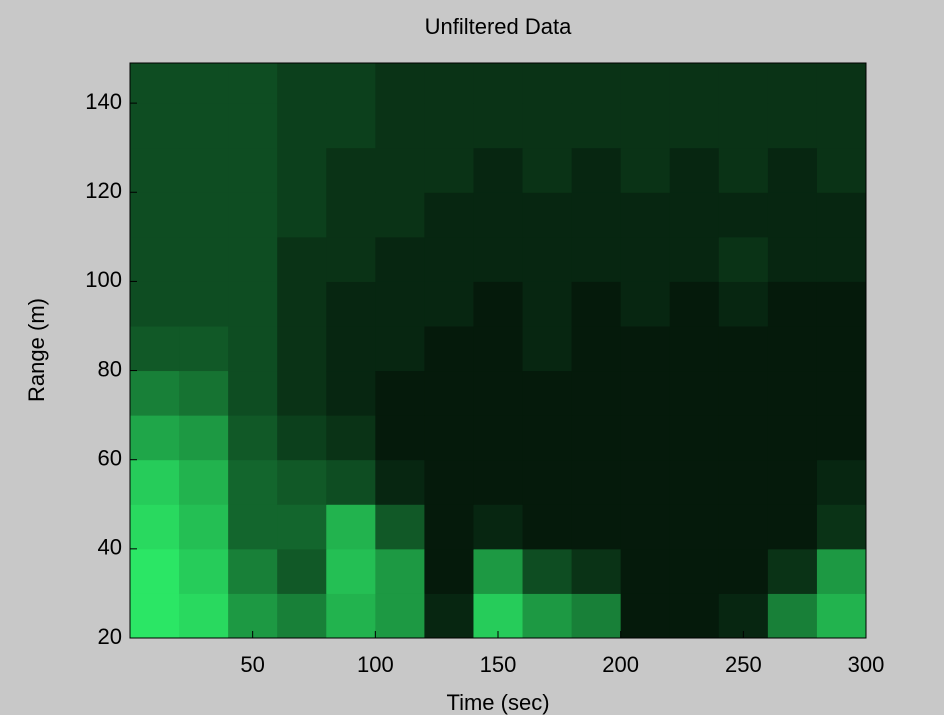  What do you see at coordinates (498, 664) in the screenshot?
I see `x-tick-label: 150` at bounding box center [498, 664].